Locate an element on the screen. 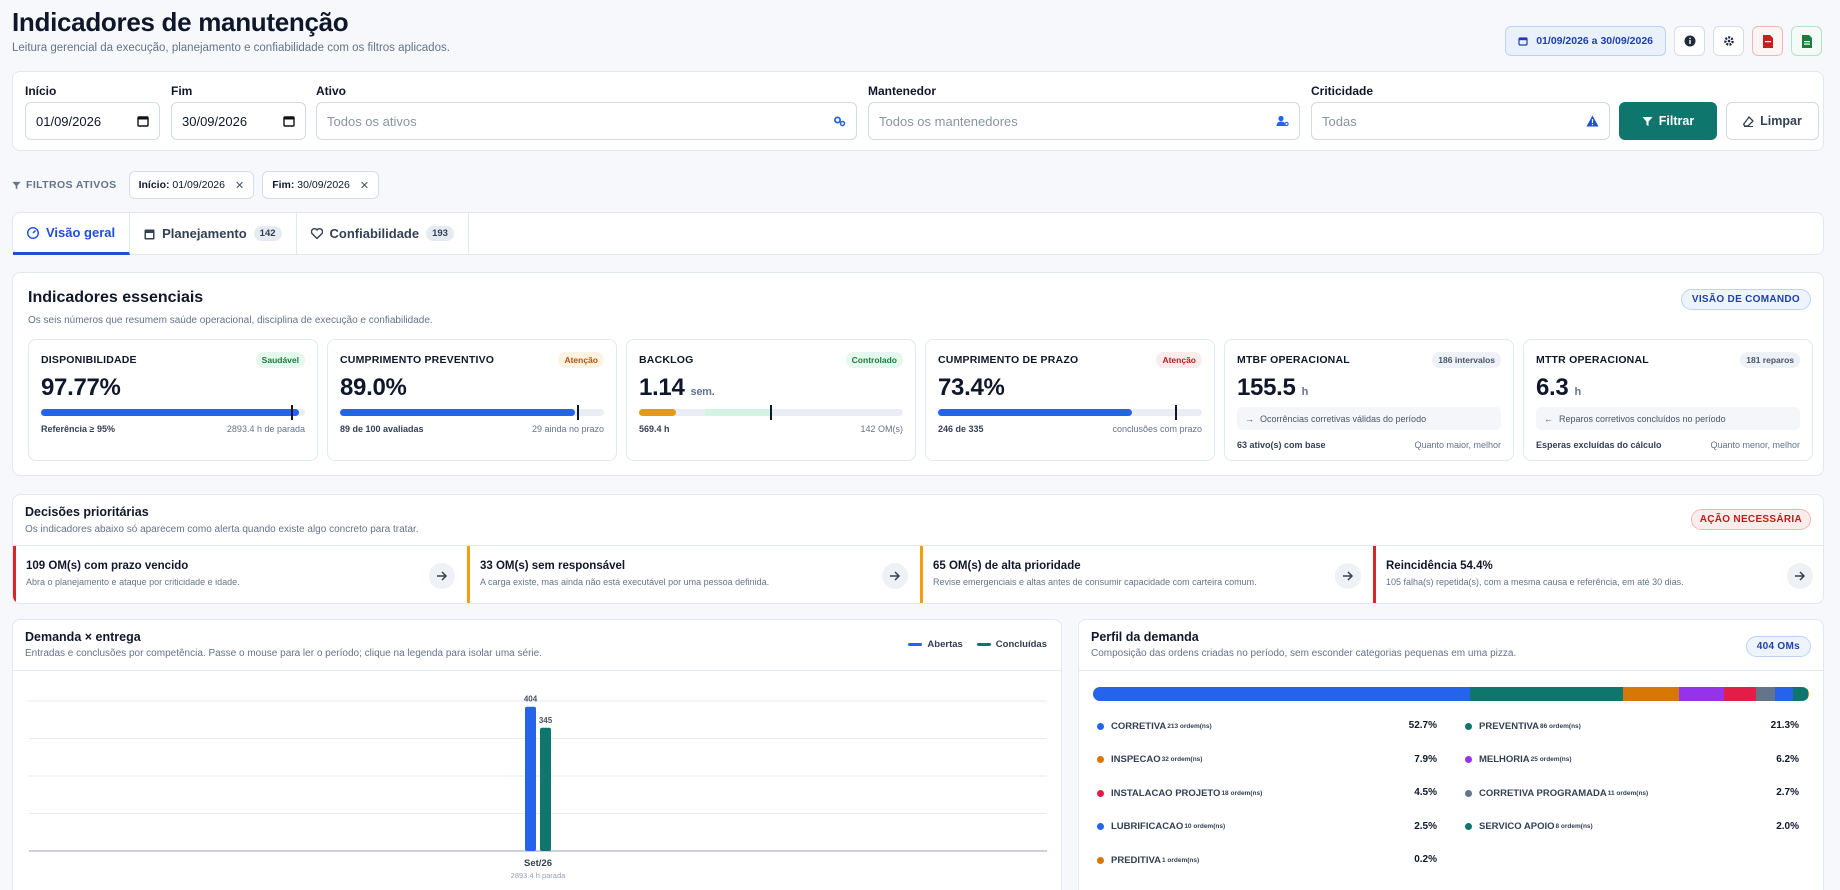 The height and width of the screenshot is (890, 1840). tab-planning: Planejamento 142 is located at coordinates (213, 233).